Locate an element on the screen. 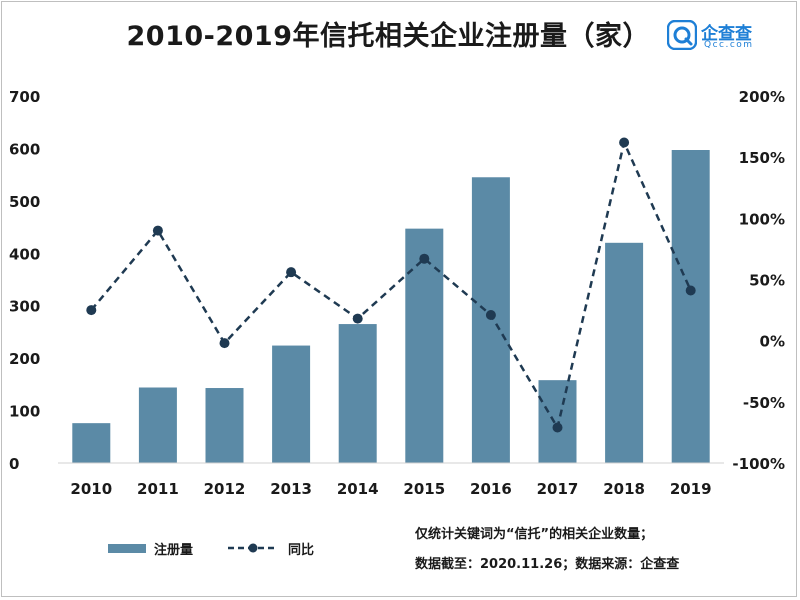  x-tick-label: 2018 is located at coordinates (624, 489).